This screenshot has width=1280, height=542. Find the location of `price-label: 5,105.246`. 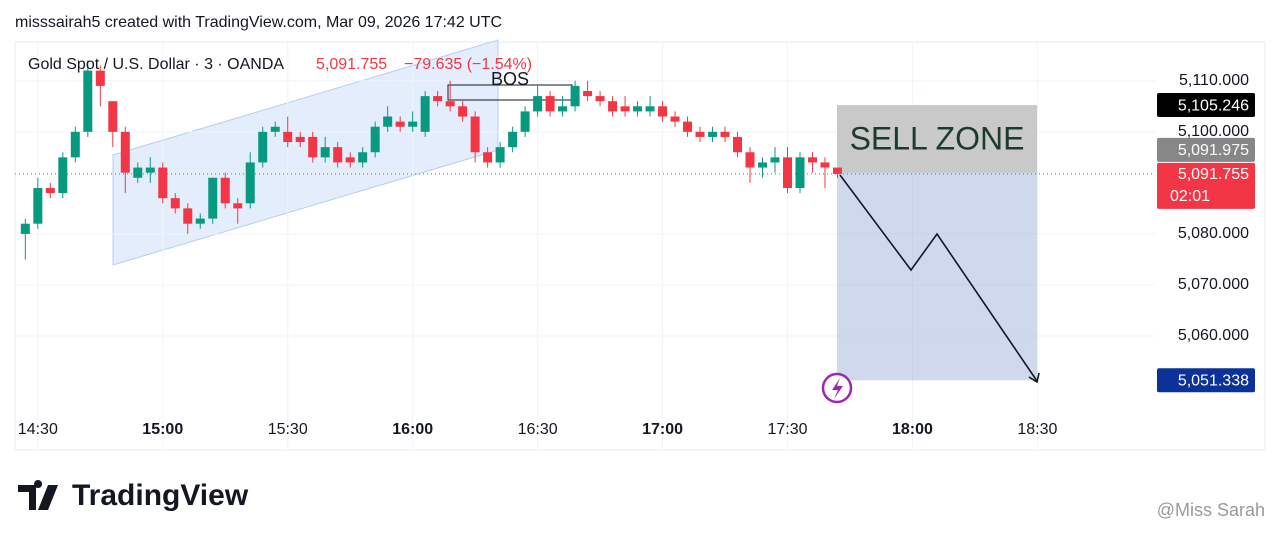

price-label: 5,105.246 is located at coordinates (1213, 105).